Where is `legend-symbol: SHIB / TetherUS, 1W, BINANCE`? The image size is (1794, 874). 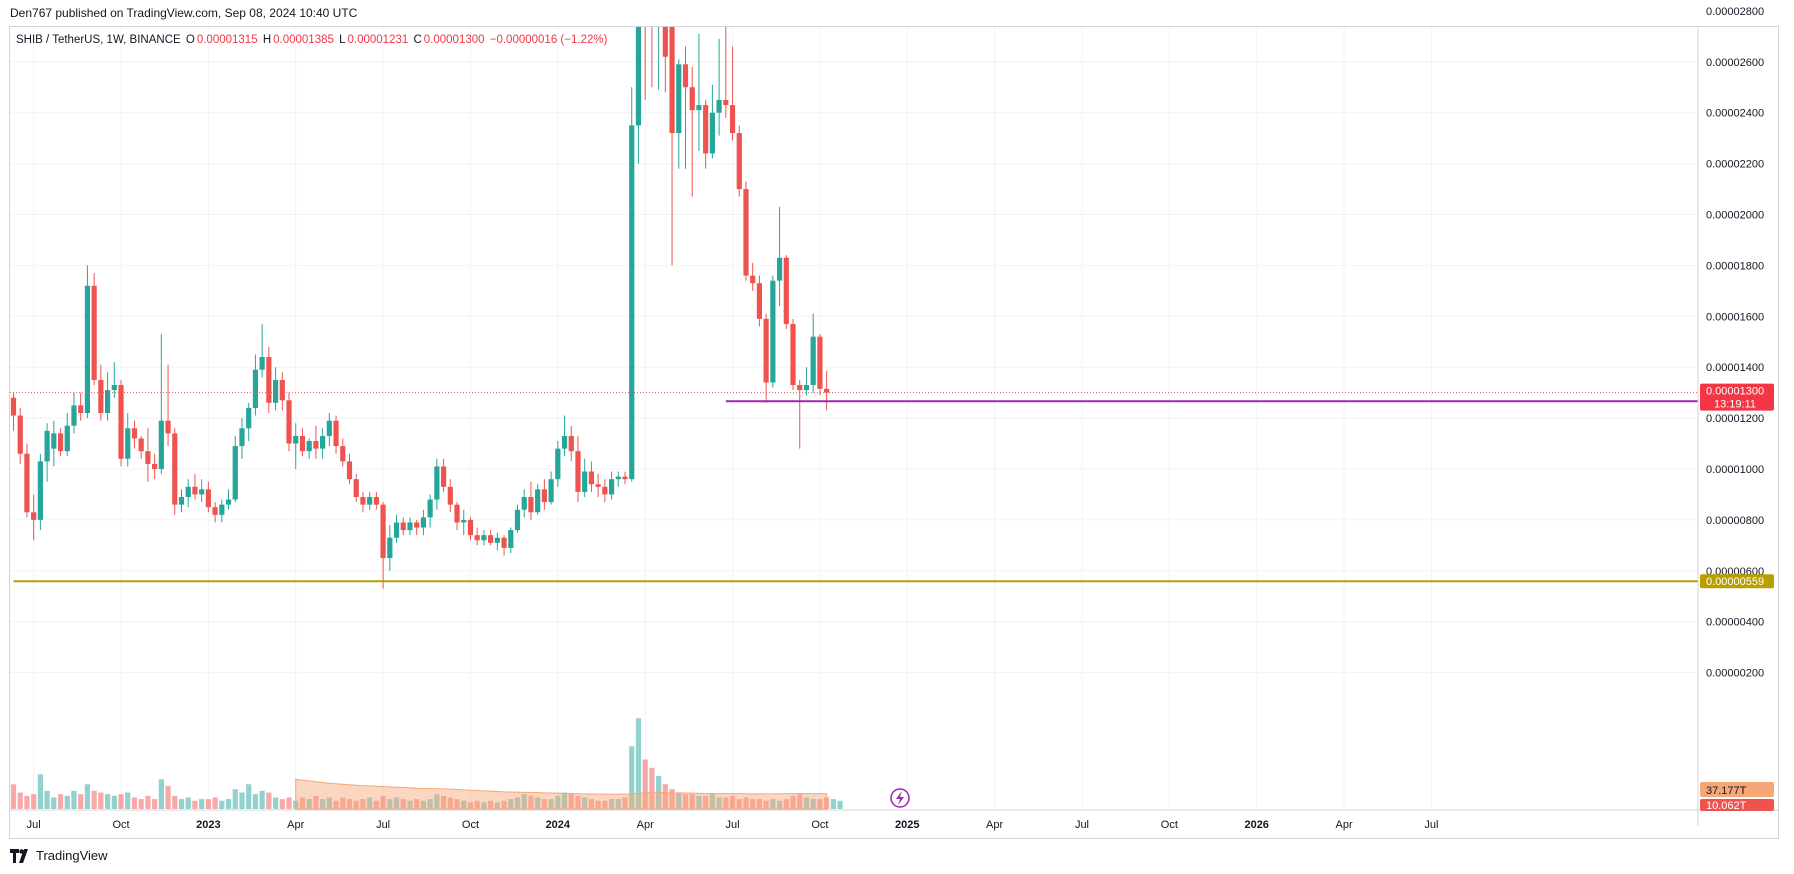 legend-symbol: SHIB / TetherUS, 1W, BINANCE is located at coordinates (98, 40).